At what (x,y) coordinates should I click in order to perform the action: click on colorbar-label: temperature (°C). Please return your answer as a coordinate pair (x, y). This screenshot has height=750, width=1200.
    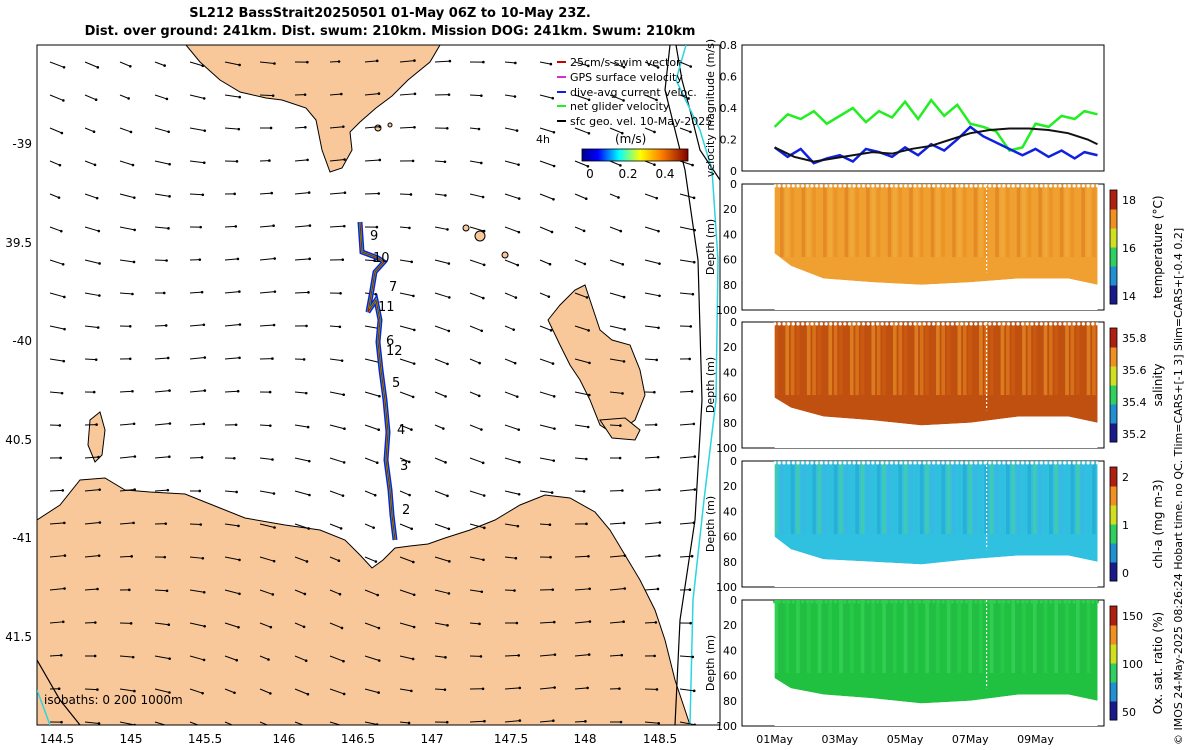
    Looking at the image, I should click on (1158, 247).